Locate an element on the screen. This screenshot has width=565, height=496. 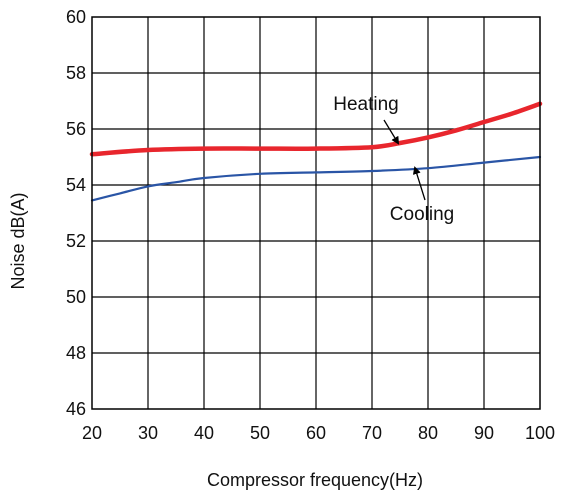
x-tick-label: 70 is located at coordinates (372, 433).